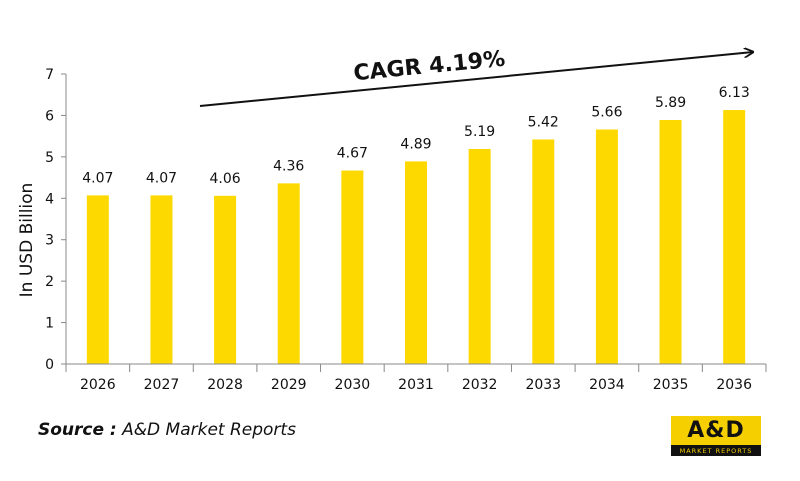 The height and width of the screenshot is (481, 800). Describe the element at coordinates (352, 267) in the screenshot. I see `bar-2030` at that location.